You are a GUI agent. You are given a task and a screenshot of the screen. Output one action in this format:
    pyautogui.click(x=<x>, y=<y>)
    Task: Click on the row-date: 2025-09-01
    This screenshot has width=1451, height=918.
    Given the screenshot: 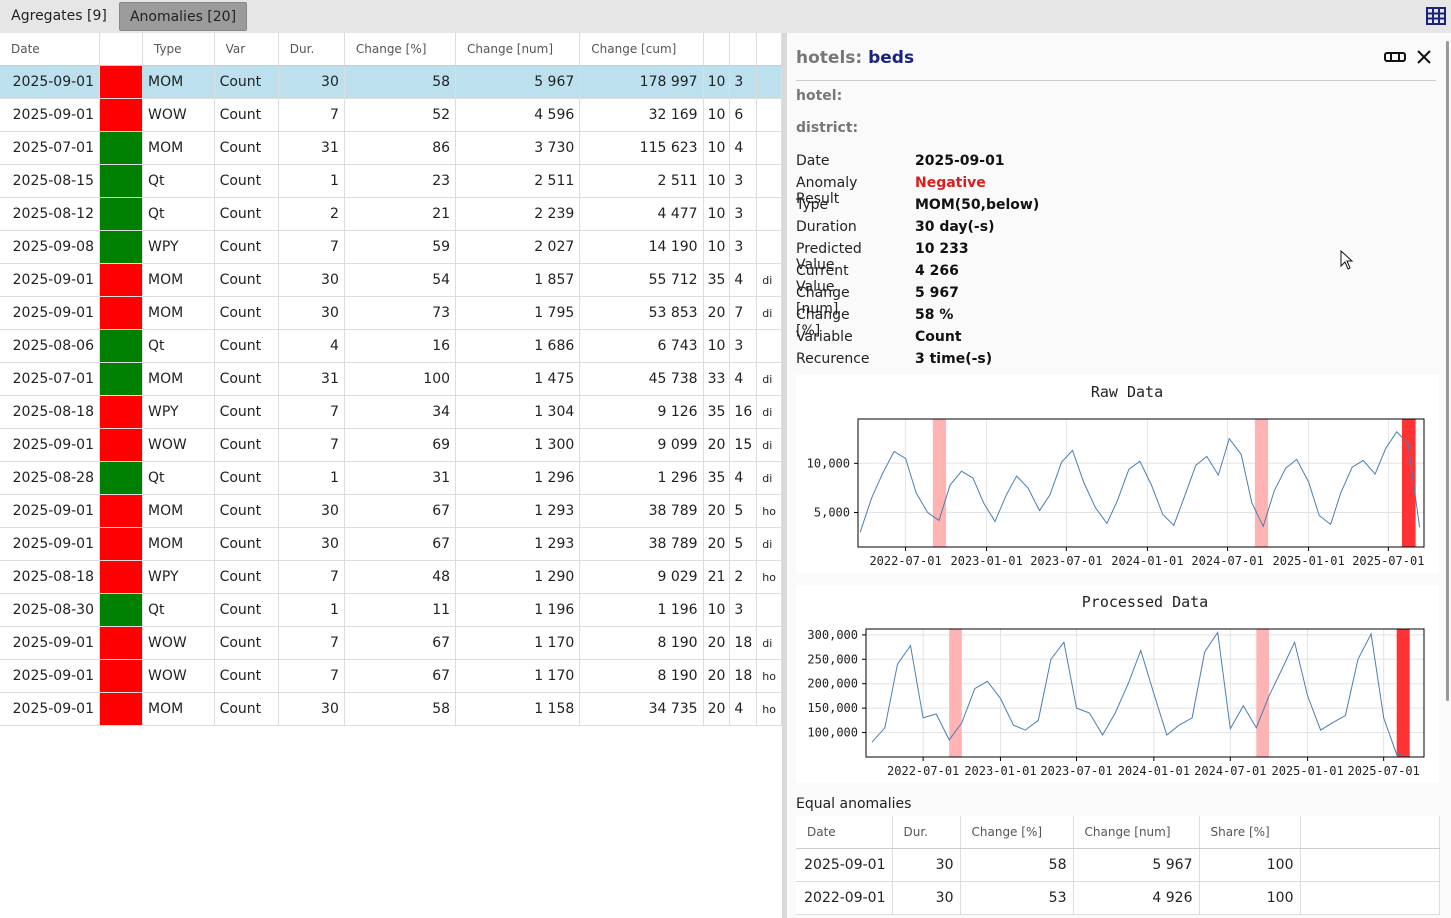 What is the action you would take?
    pyautogui.click(x=50, y=445)
    